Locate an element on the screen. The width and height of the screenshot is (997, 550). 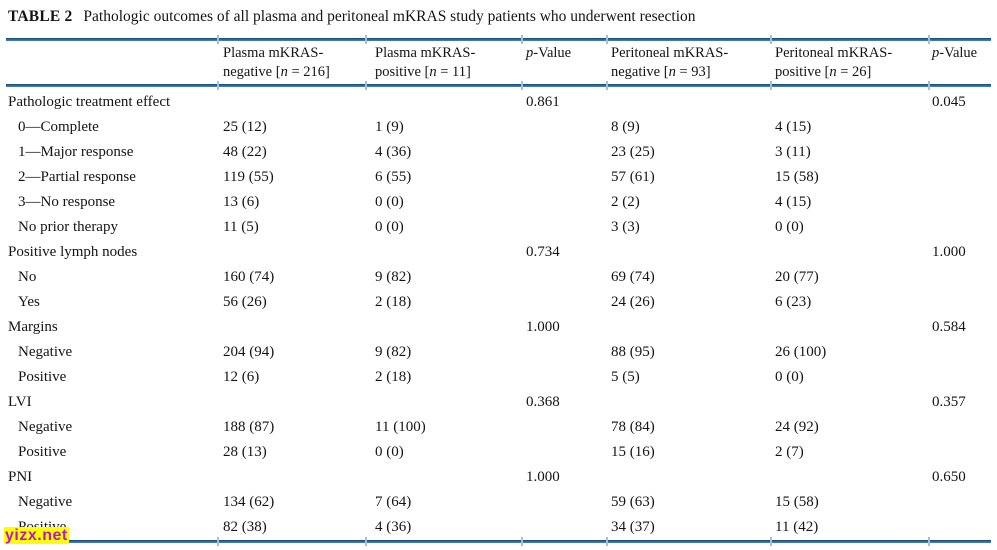
table-cell: 12 (6) is located at coordinates (241, 377).